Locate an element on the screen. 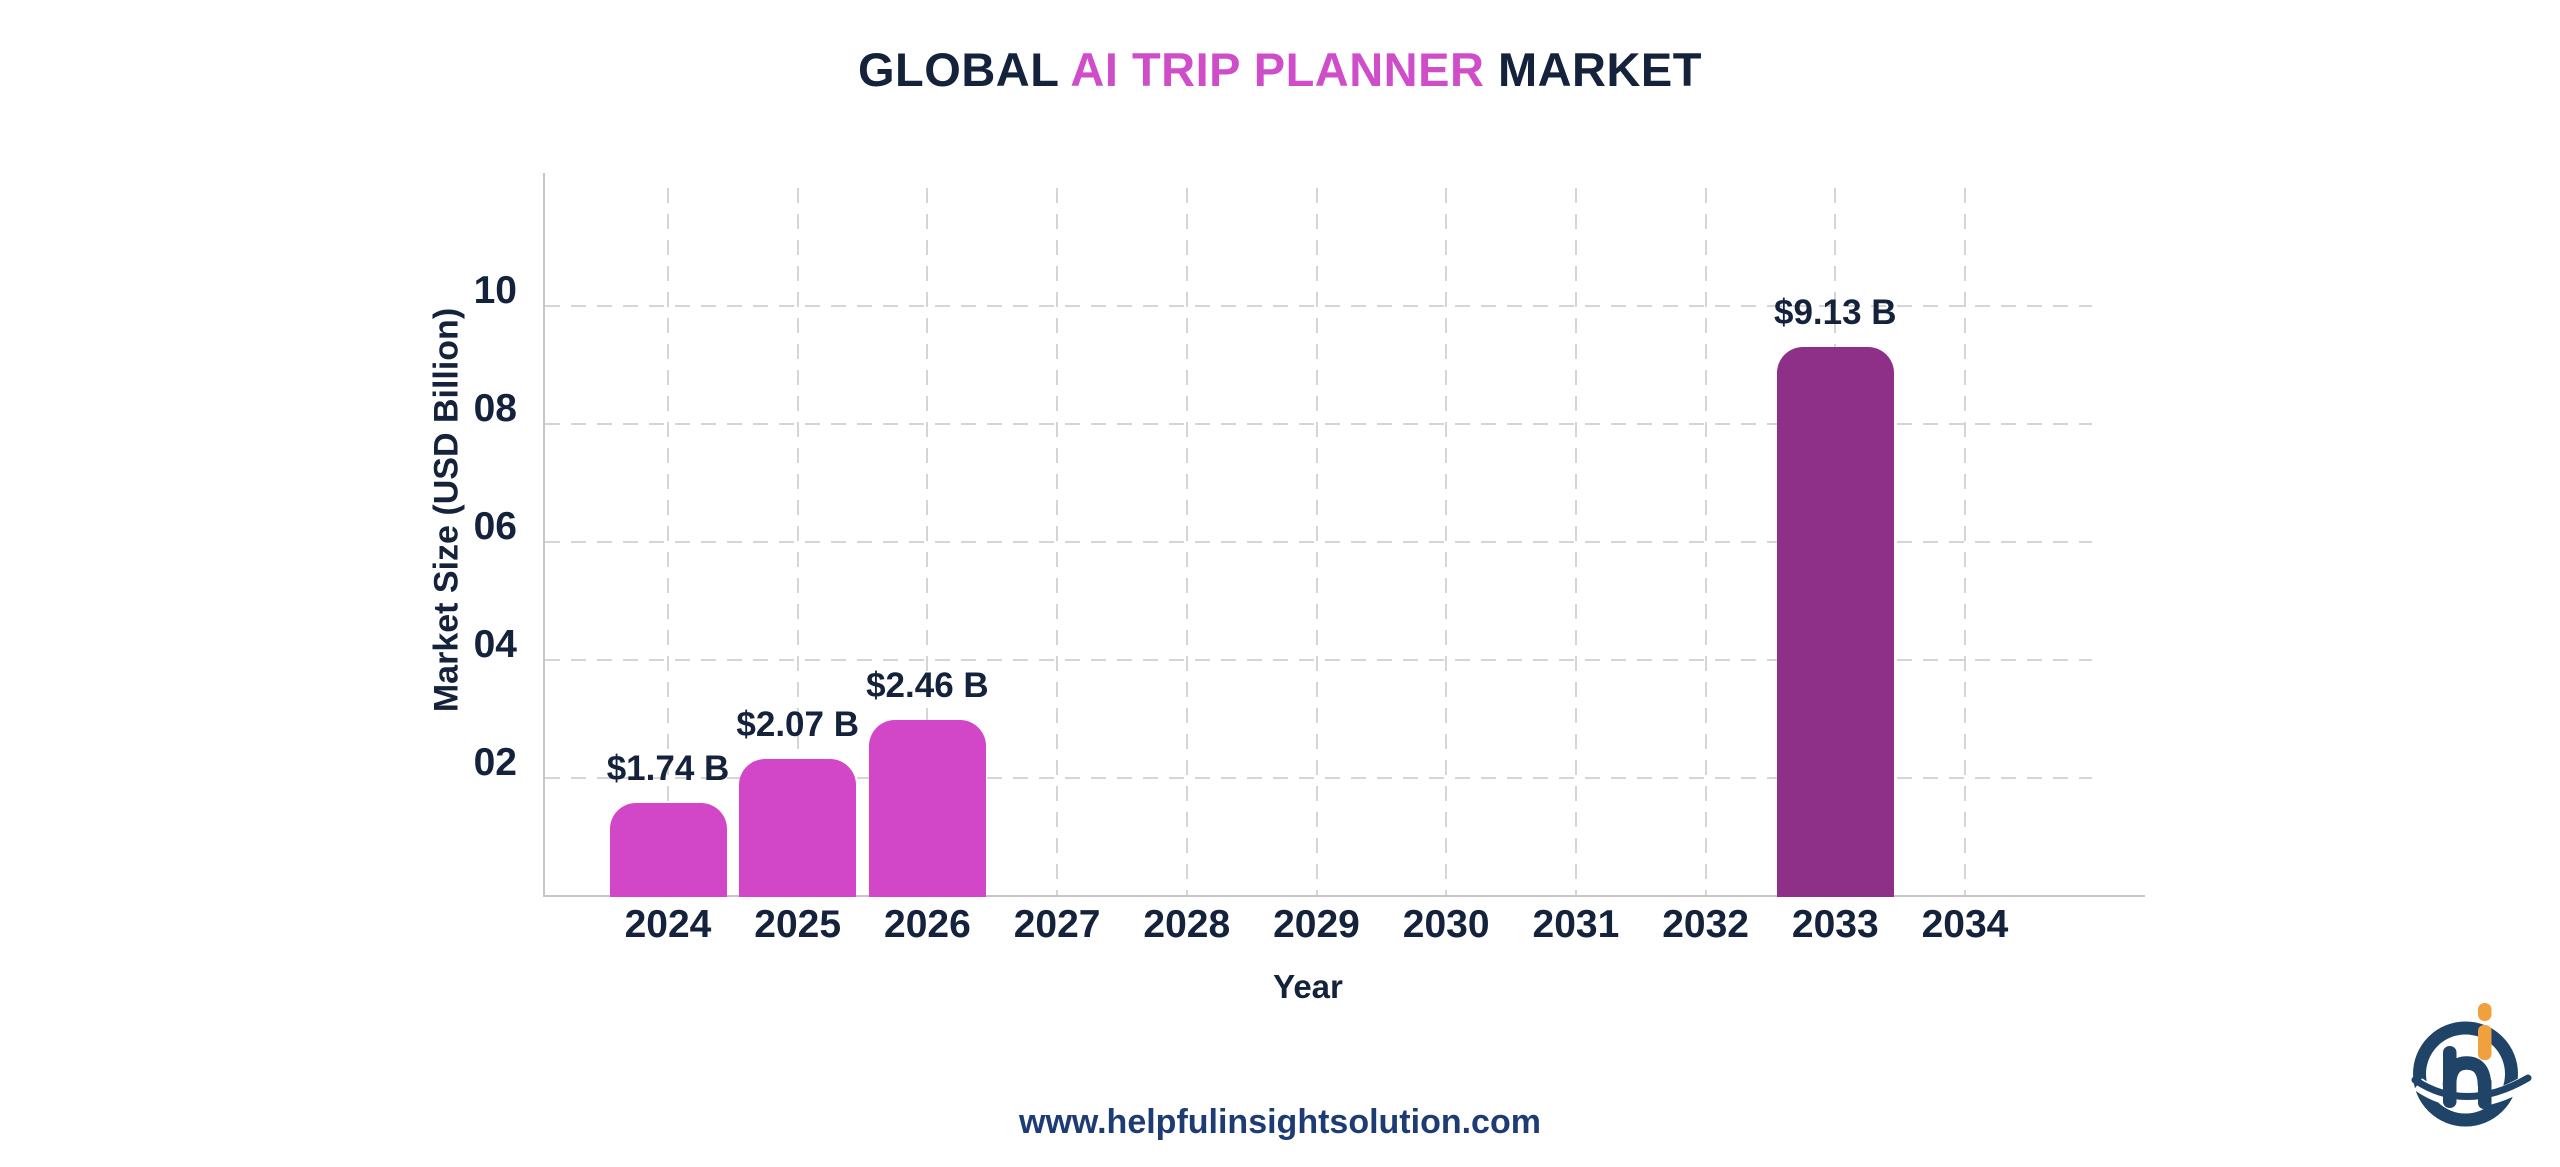  logo-i-stem is located at coordinates (2485, 1042).